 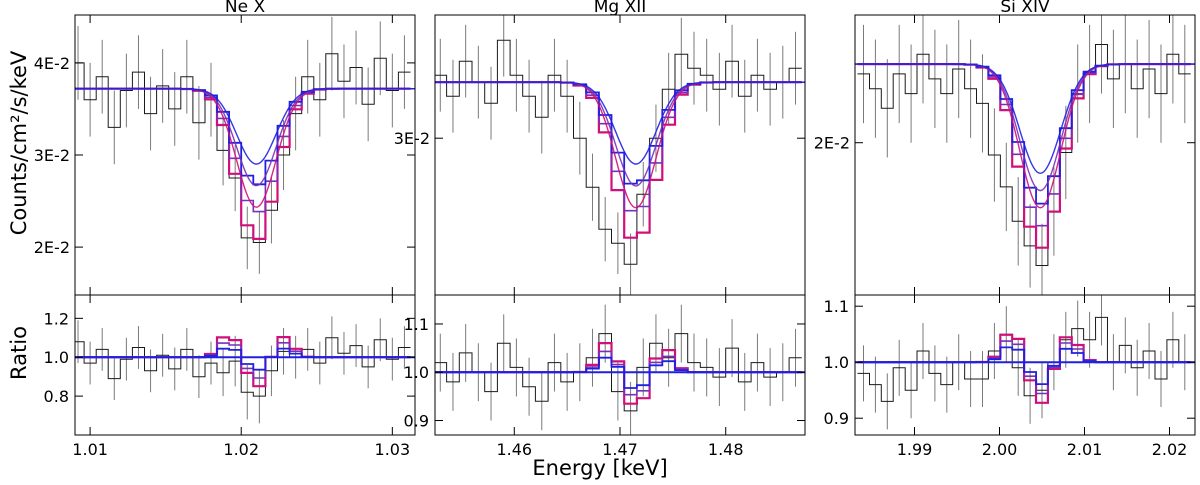 What do you see at coordinates (52, 63) in the screenshot?
I see `y-tick-label: 4E-2` at bounding box center [52, 63].